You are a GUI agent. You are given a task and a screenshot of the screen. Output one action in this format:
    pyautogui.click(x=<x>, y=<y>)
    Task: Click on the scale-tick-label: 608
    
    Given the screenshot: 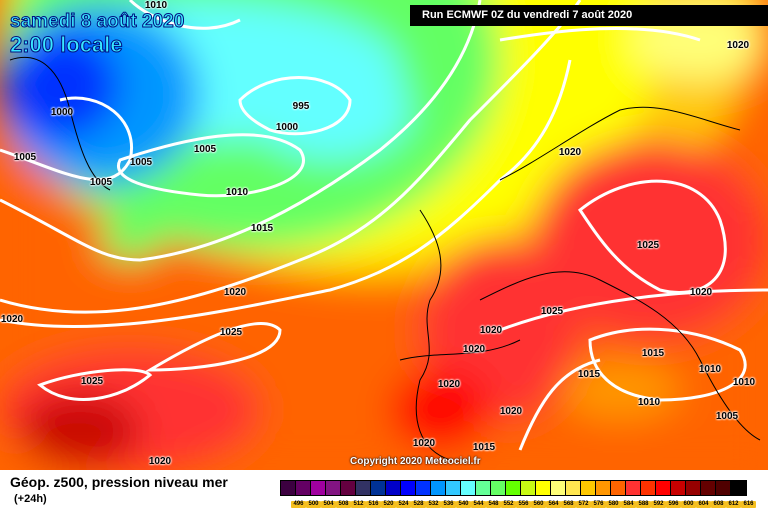 What is the action you would take?
    pyautogui.click(x=718, y=505)
    